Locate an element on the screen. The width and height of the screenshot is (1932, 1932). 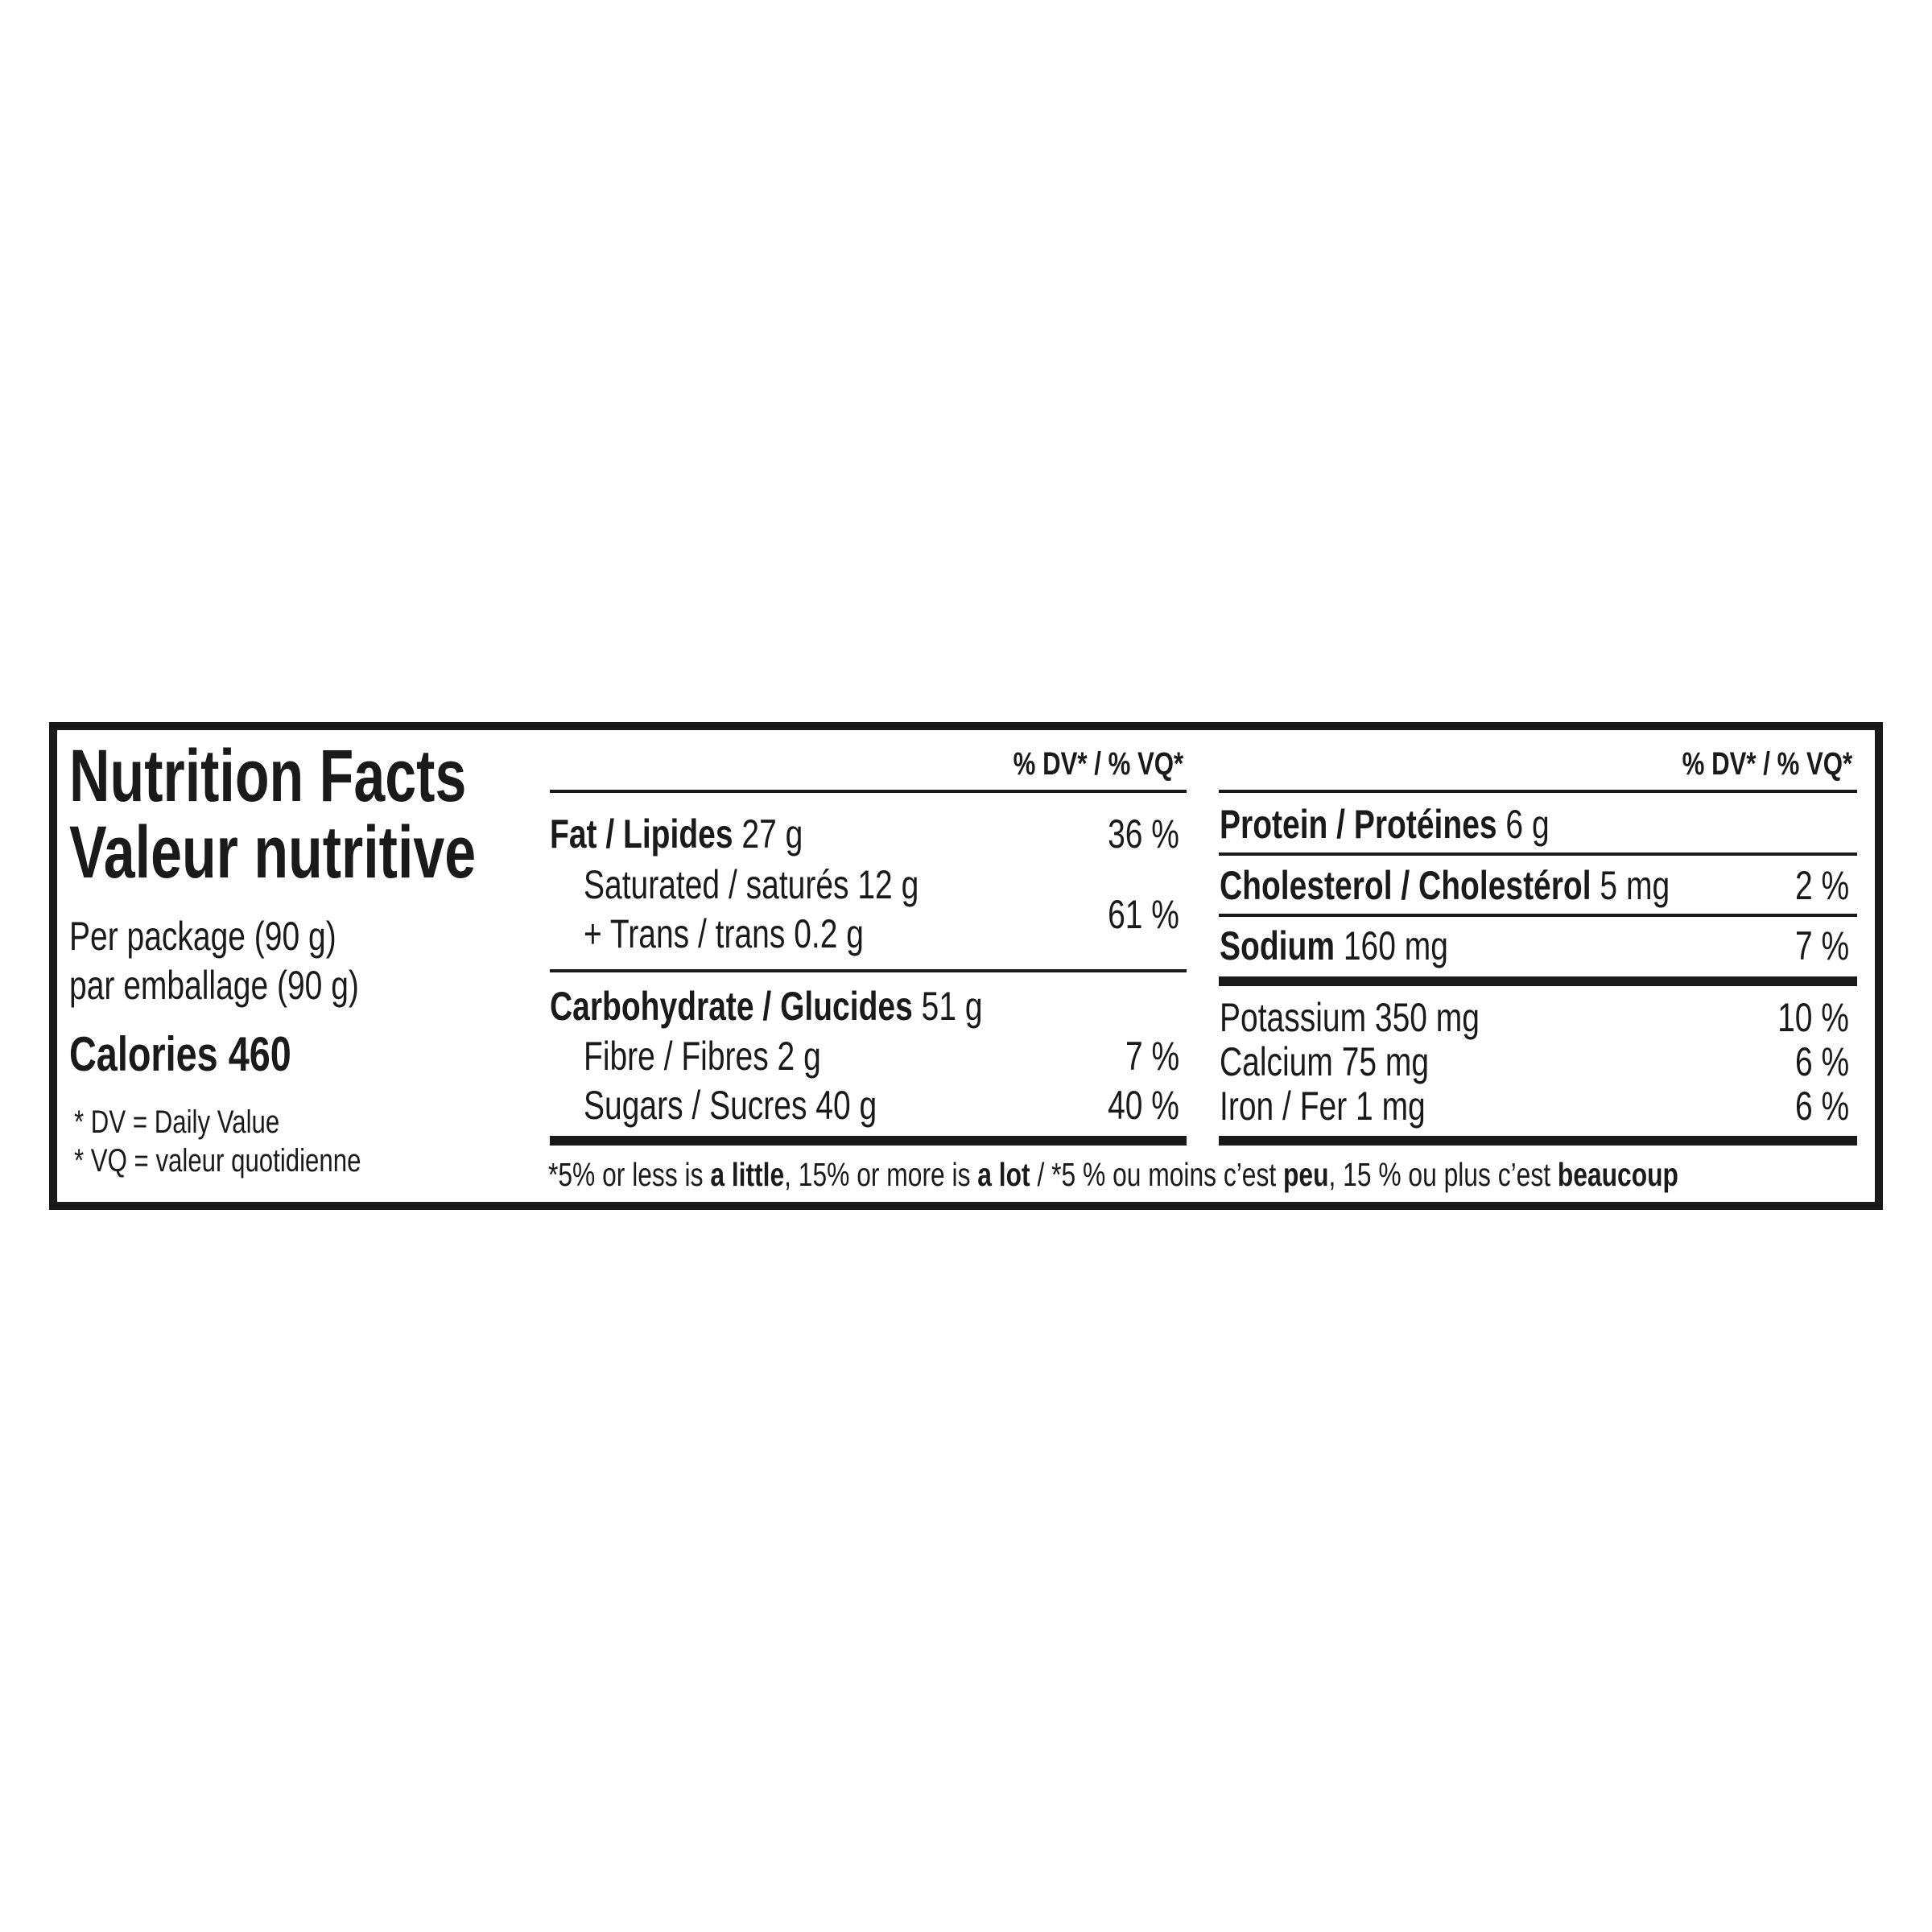
sugars-row: Sugars / Sucres 40 g is located at coordinates (730, 1105).